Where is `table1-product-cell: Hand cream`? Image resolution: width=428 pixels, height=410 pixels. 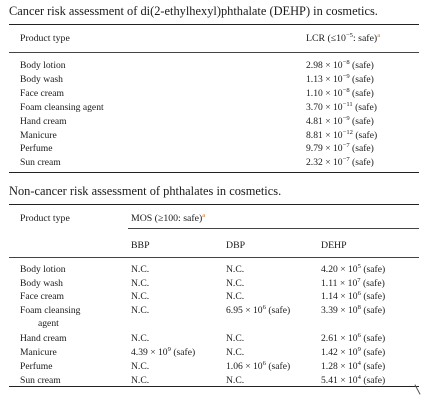 table1-product-cell: Hand cream is located at coordinates (43, 121).